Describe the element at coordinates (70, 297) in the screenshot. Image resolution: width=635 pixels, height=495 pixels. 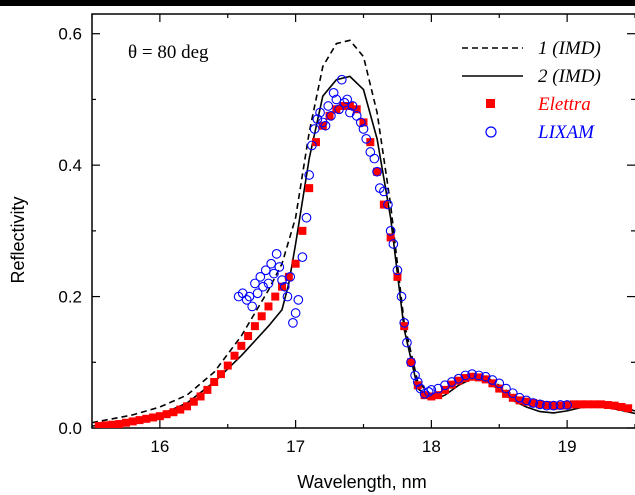
I see `y-tick-label: 0.2` at that location.